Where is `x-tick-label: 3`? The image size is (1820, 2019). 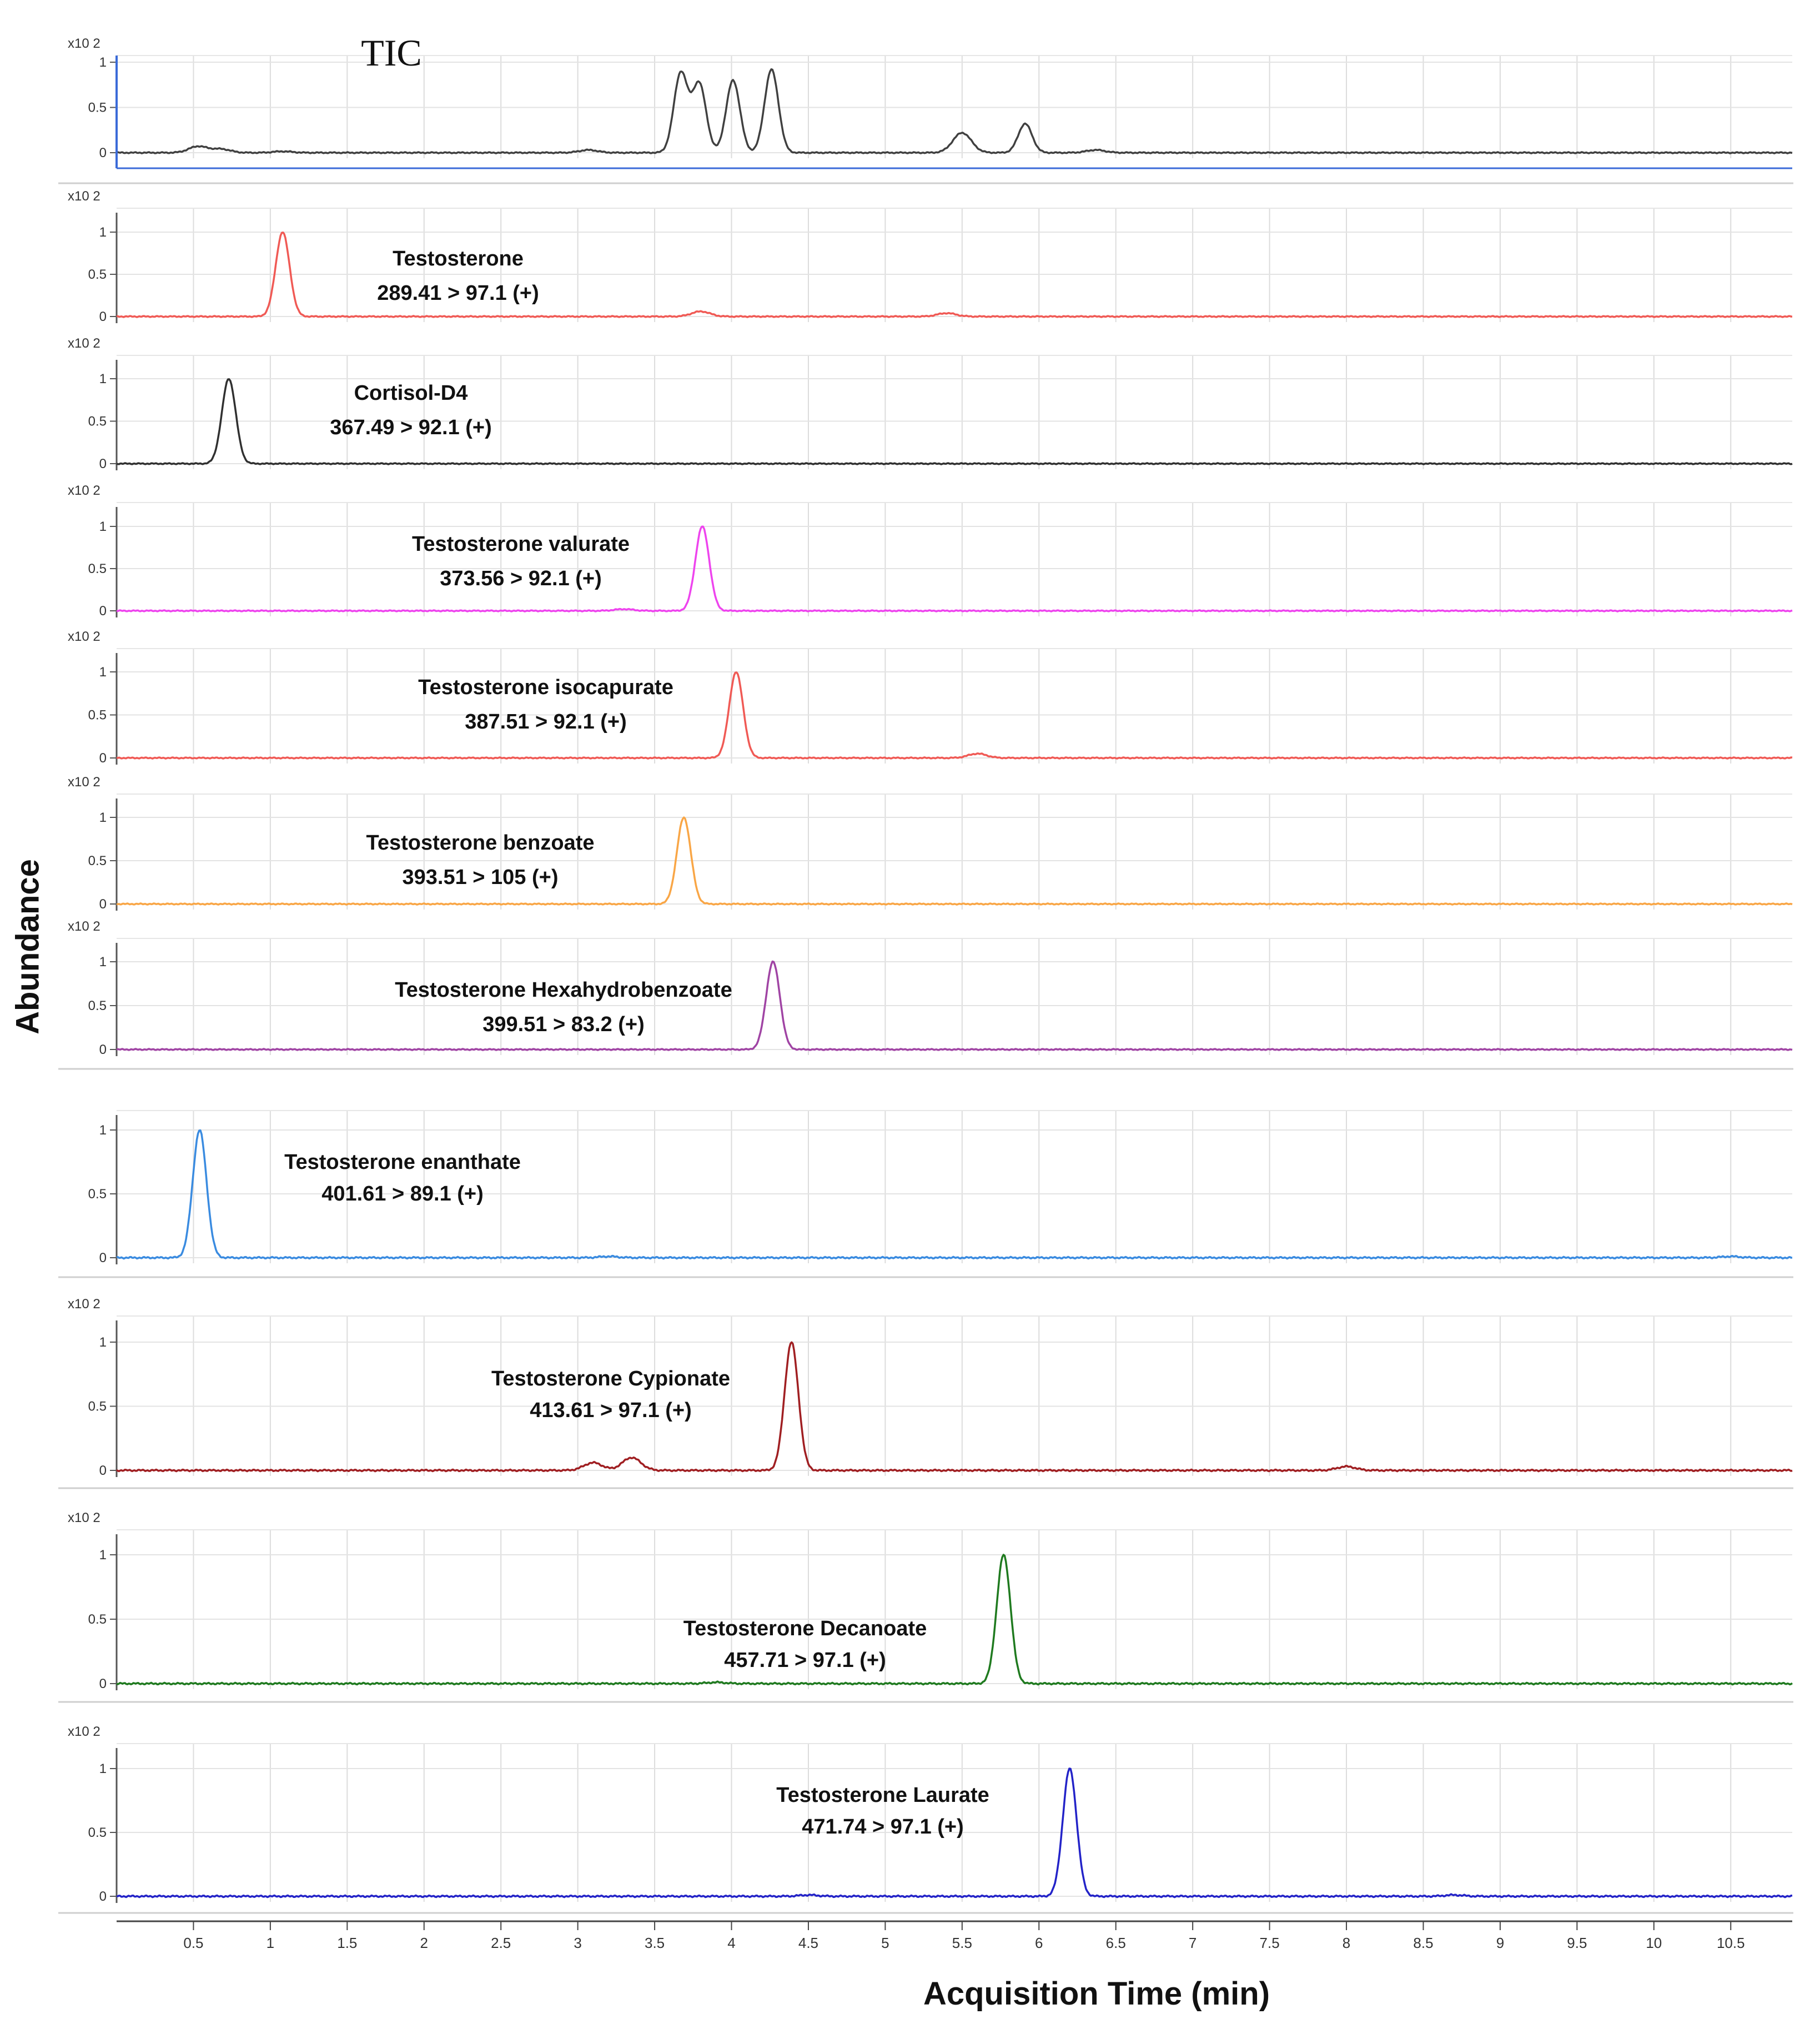
x-tick-label: 3 is located at coordinates (577, 1943).